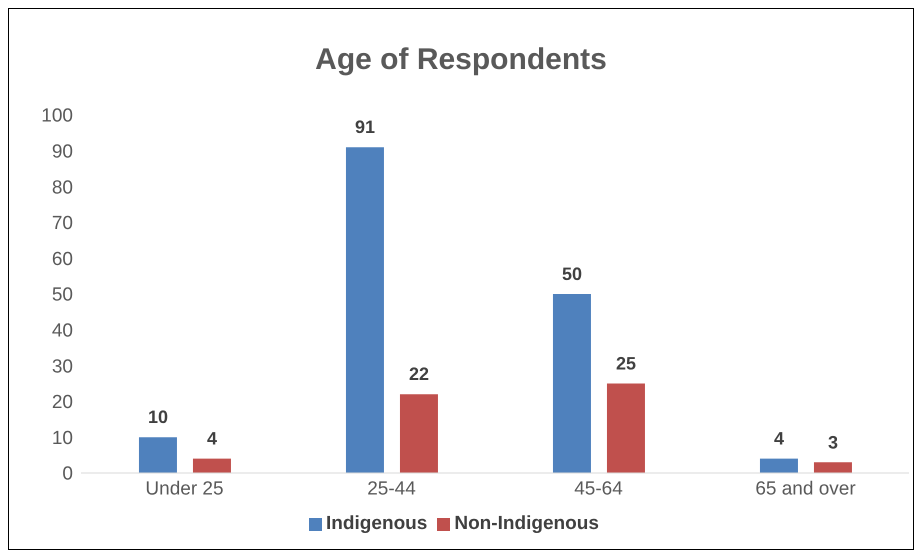 The height and width of the screenshot is (556, 920). Describe the element at coordinates (62, 438) in the screenshot. I see `y-tick-label: 10` at that location.